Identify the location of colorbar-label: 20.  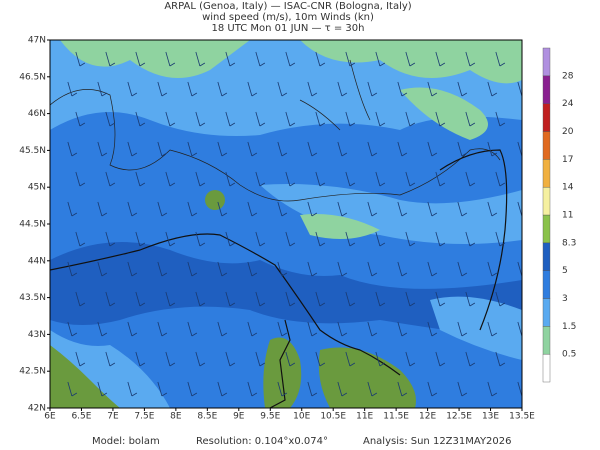
(568, 132).